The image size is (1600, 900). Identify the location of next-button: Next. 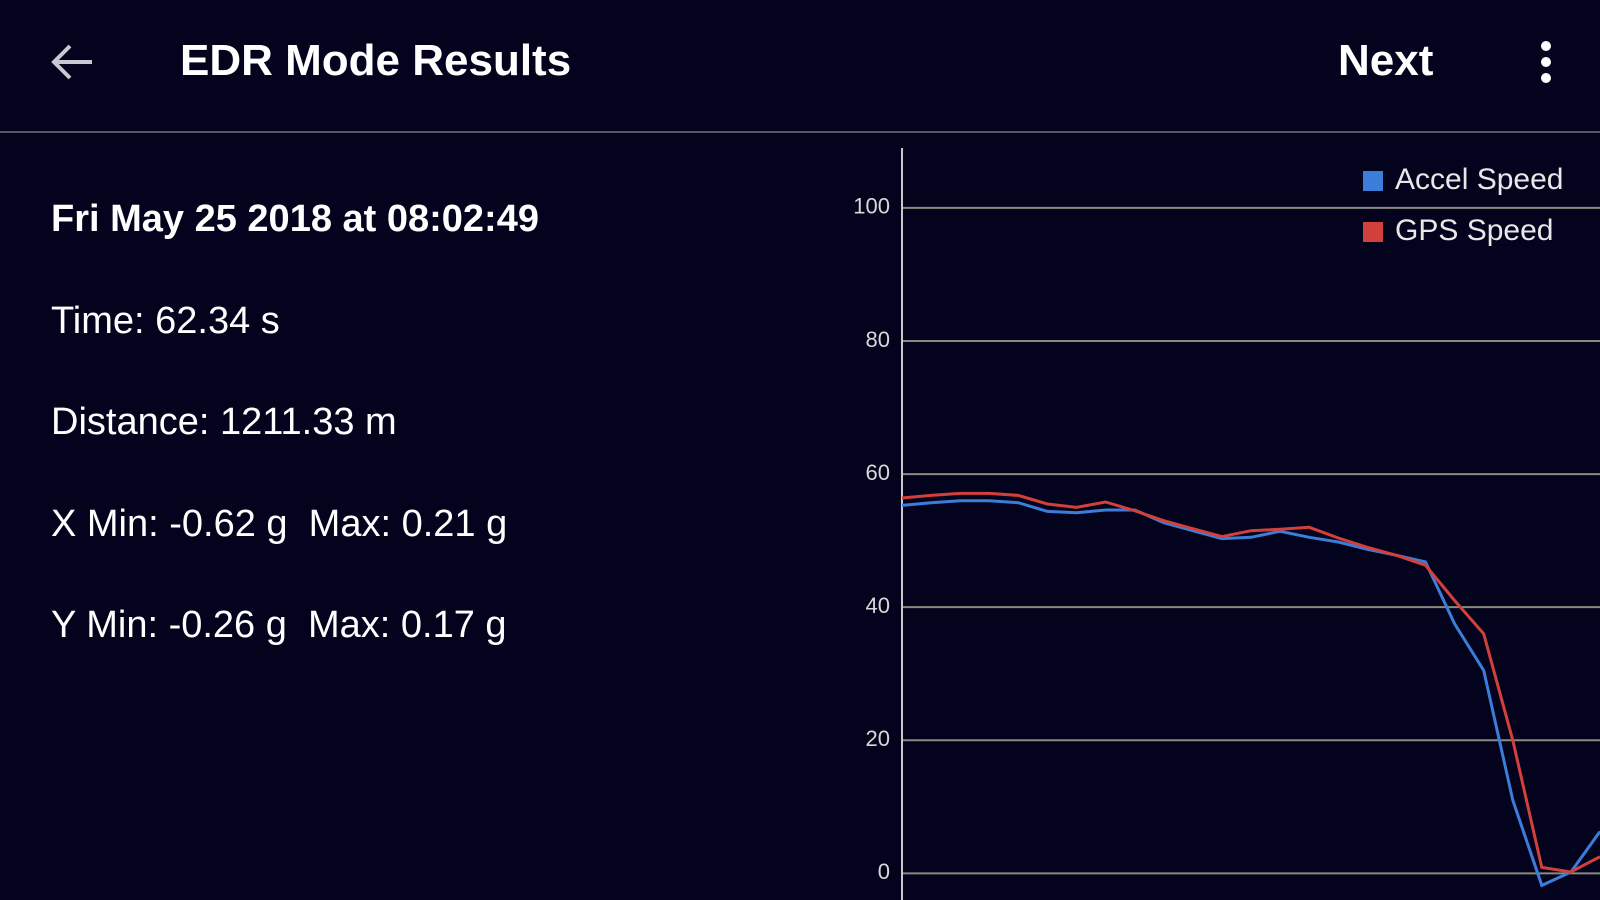
(1386, 60).